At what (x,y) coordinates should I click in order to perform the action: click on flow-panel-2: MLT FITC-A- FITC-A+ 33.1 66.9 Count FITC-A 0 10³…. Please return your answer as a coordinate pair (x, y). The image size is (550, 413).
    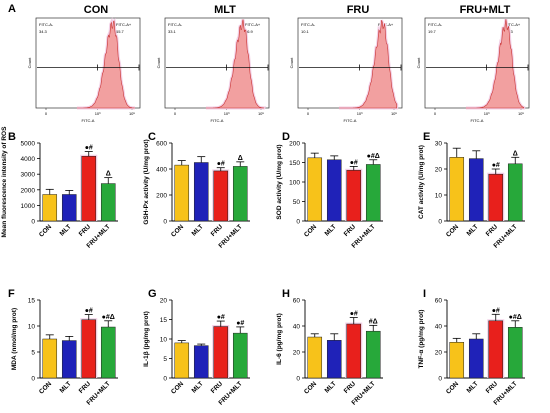
    Looking at the image, I should click on (213, 63).